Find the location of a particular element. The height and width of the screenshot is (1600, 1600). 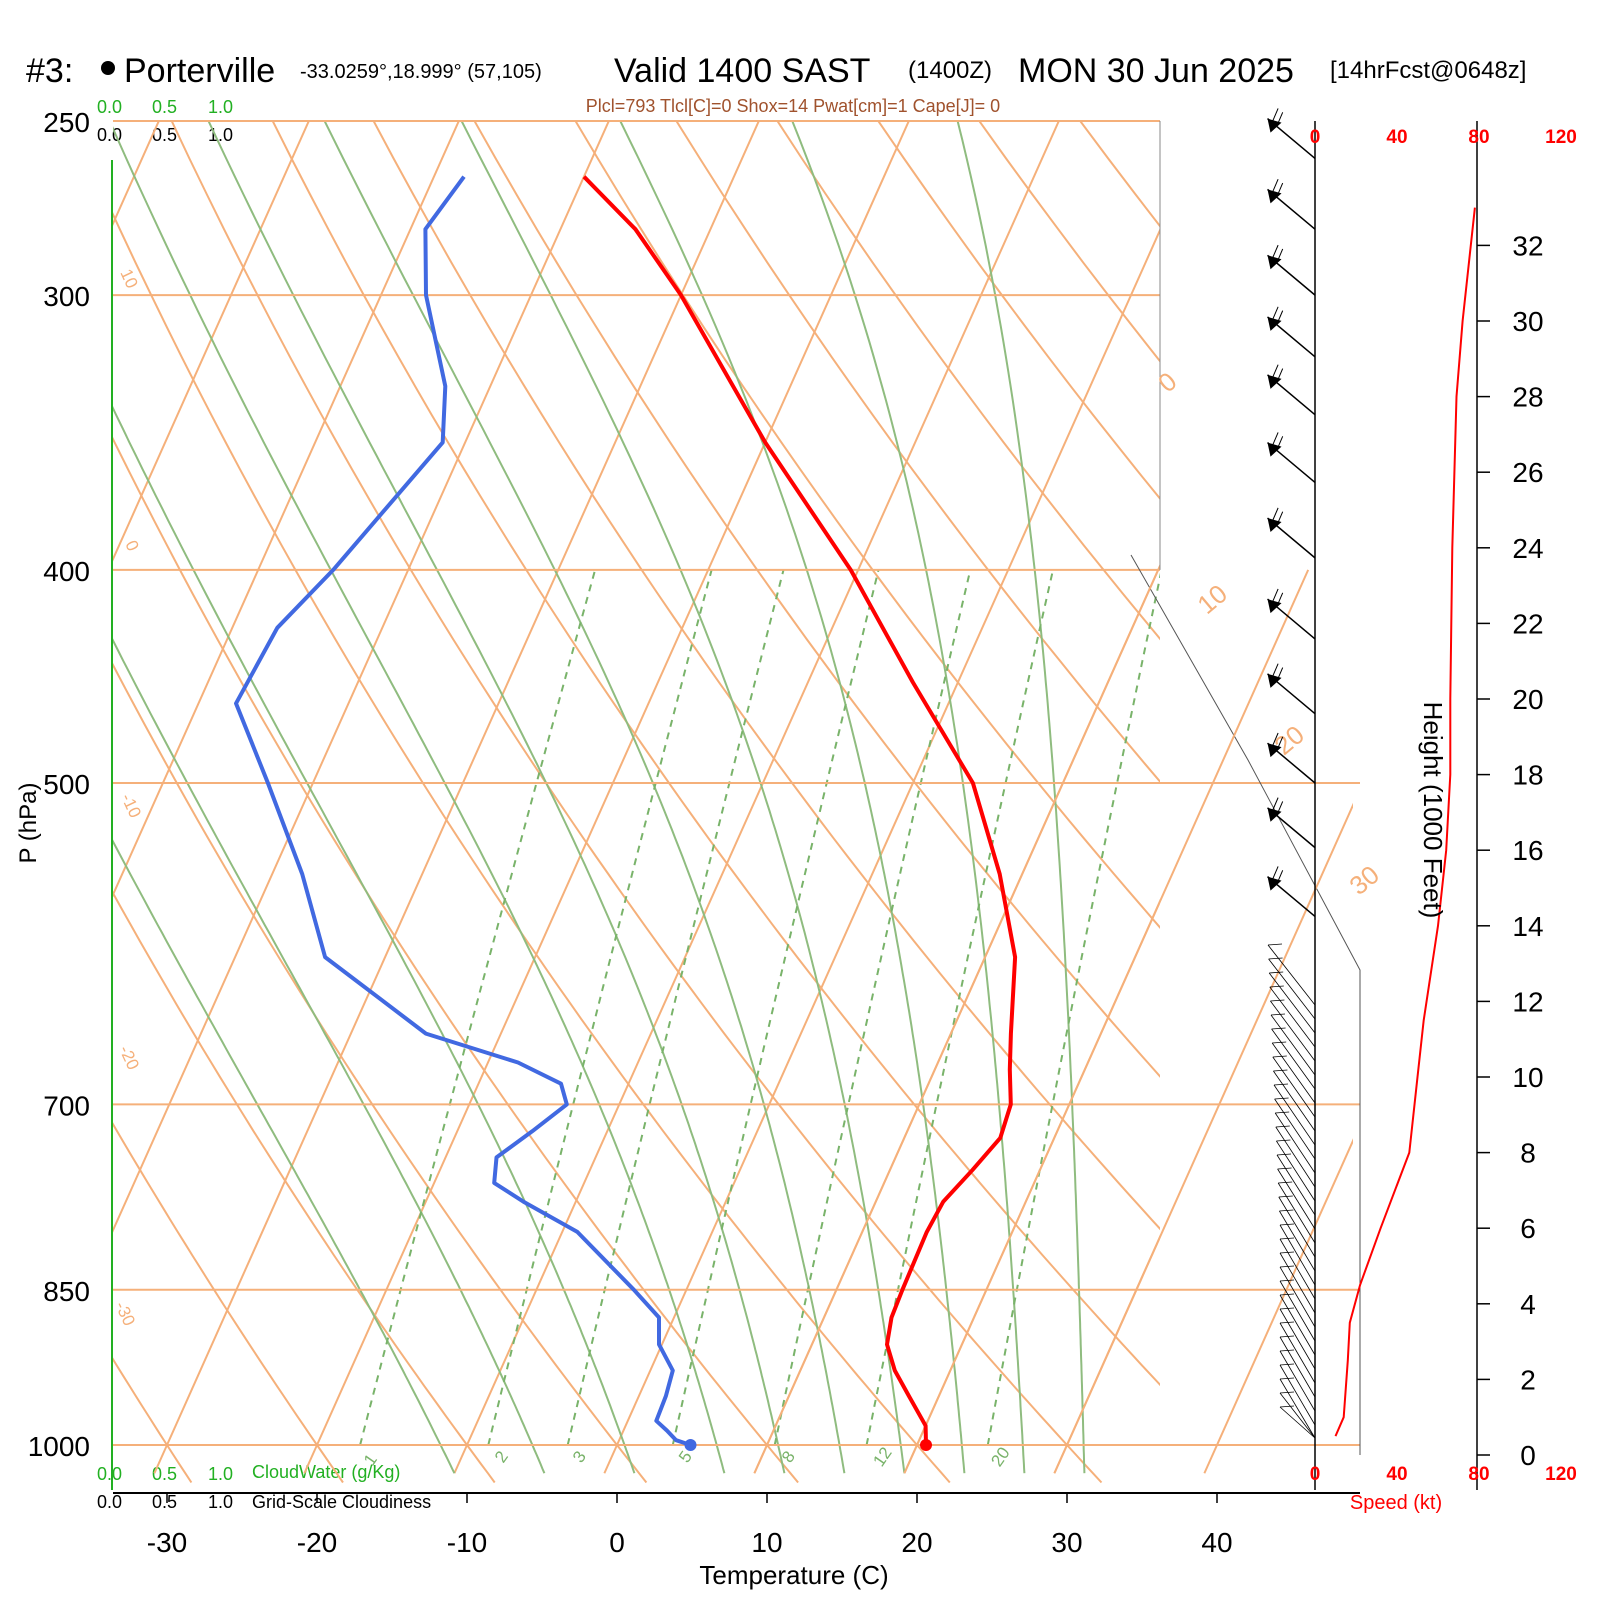

isotherm-label: 0 is located at coordinates (1167, 382).